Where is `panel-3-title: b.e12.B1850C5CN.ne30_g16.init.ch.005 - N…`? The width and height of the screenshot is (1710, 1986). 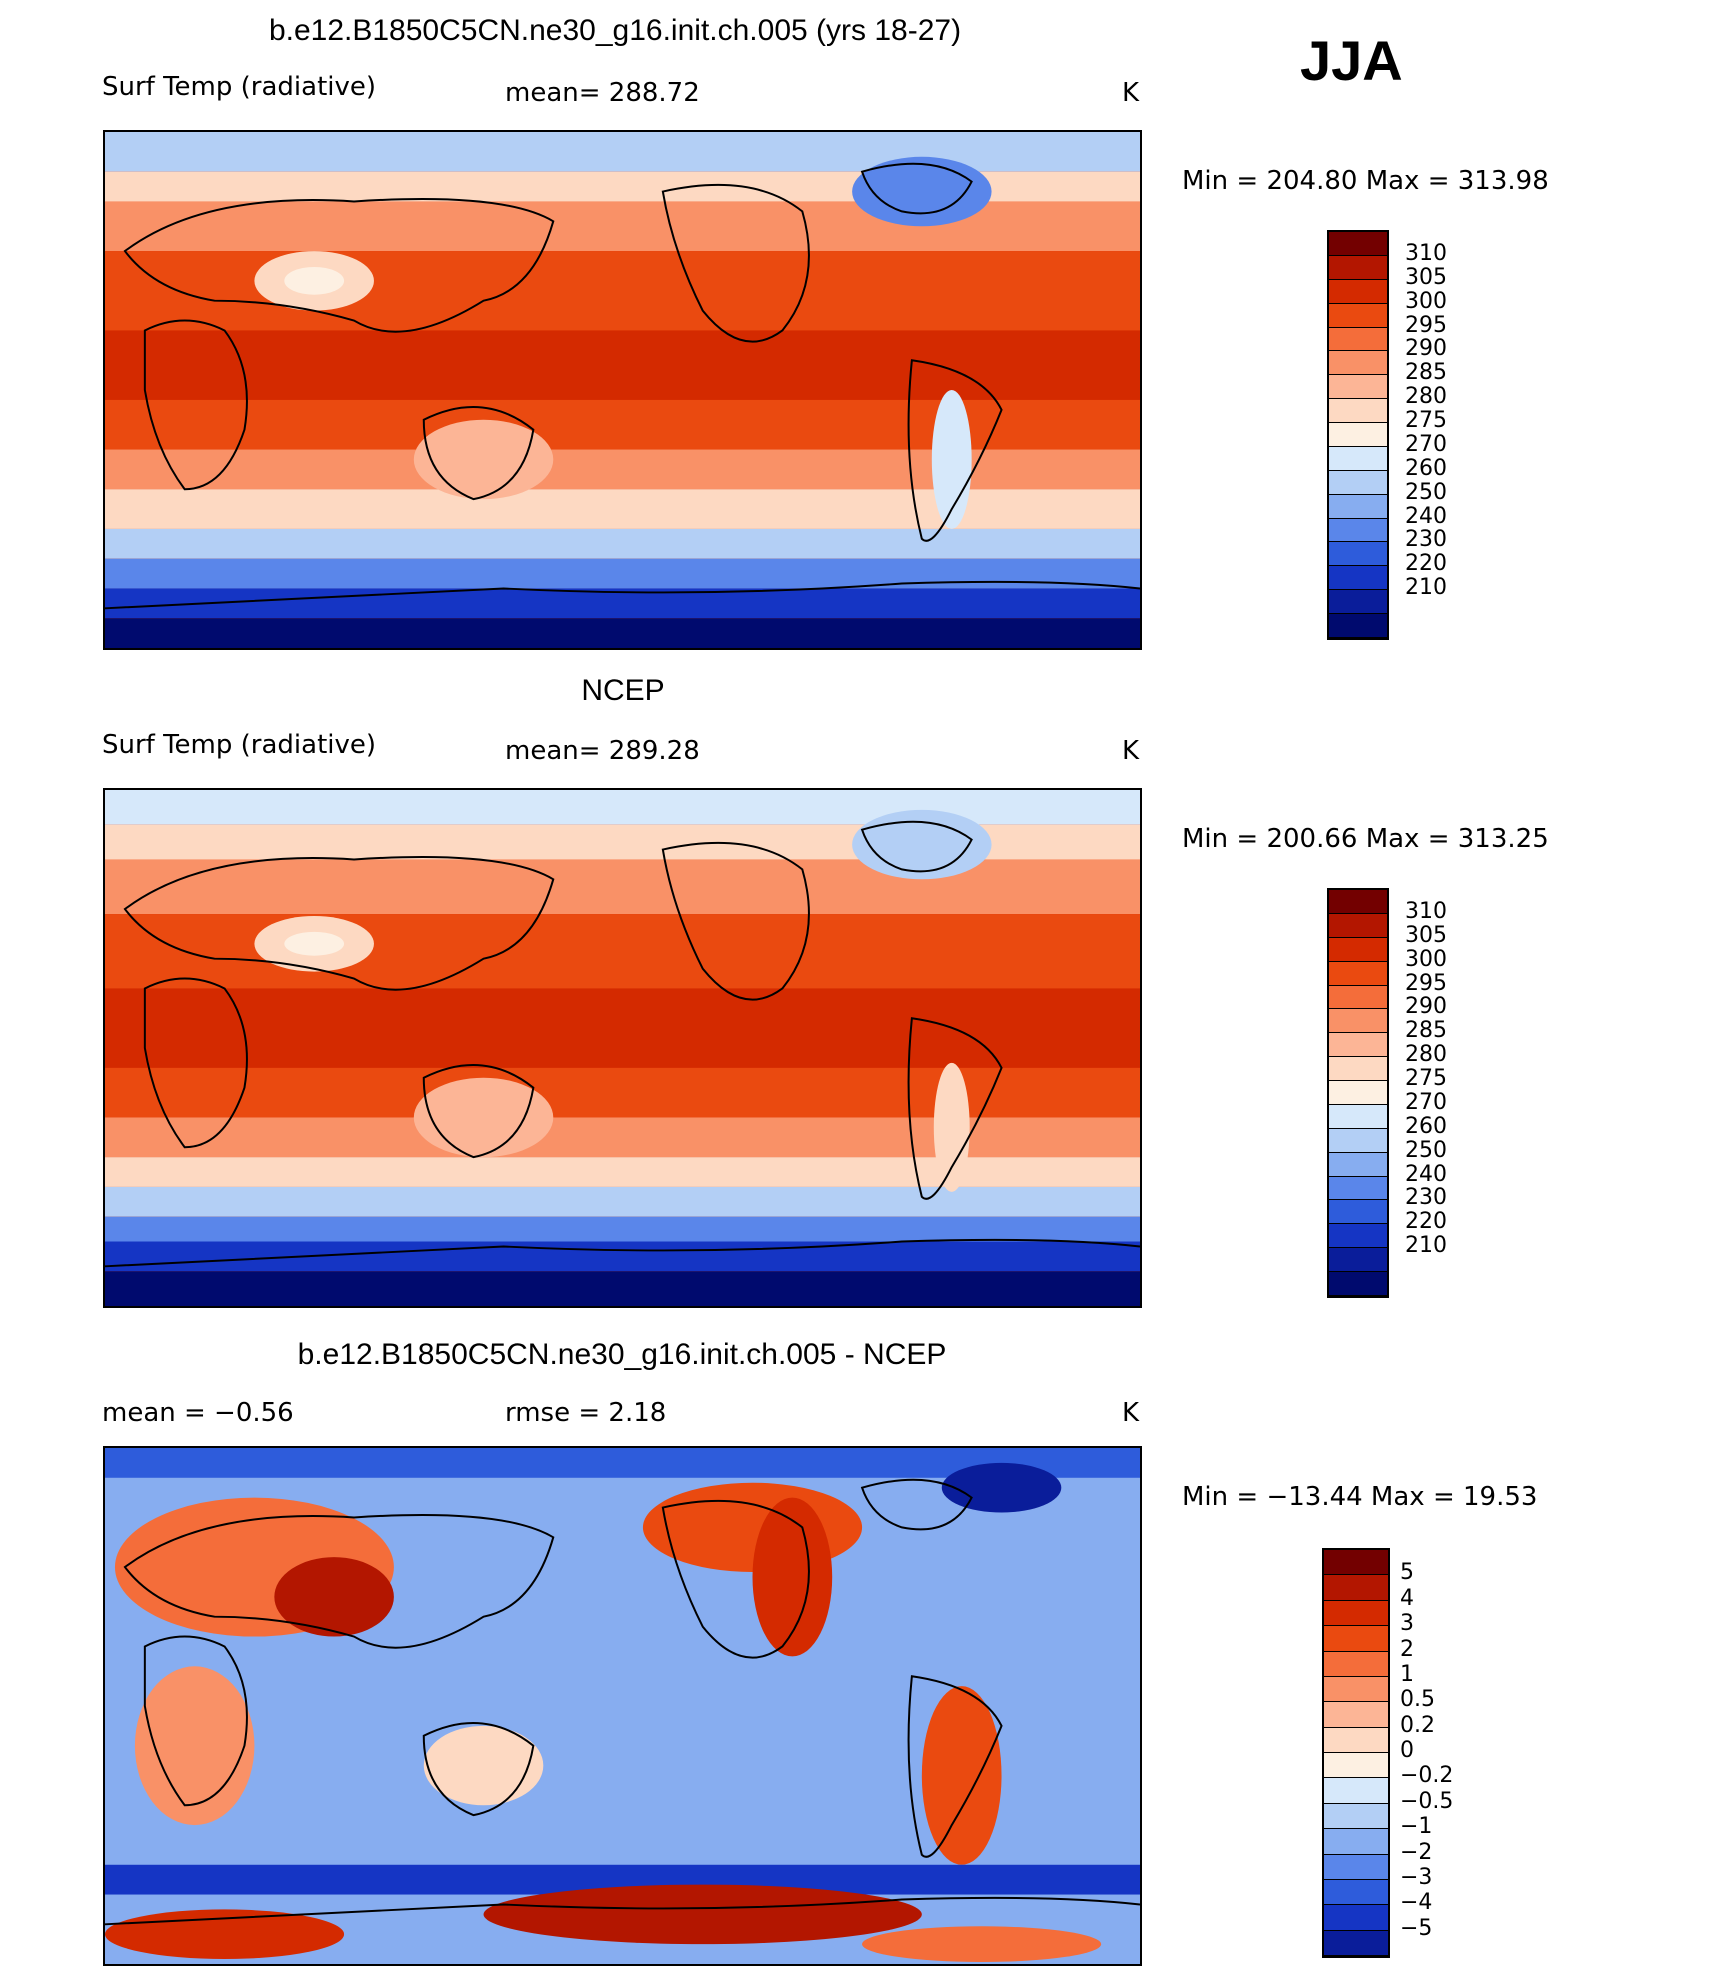 panel-3-title: b.e12.B1850C5CN.ne30_g16.init.ch.005 - N… is located at coordinates (622, 1354).